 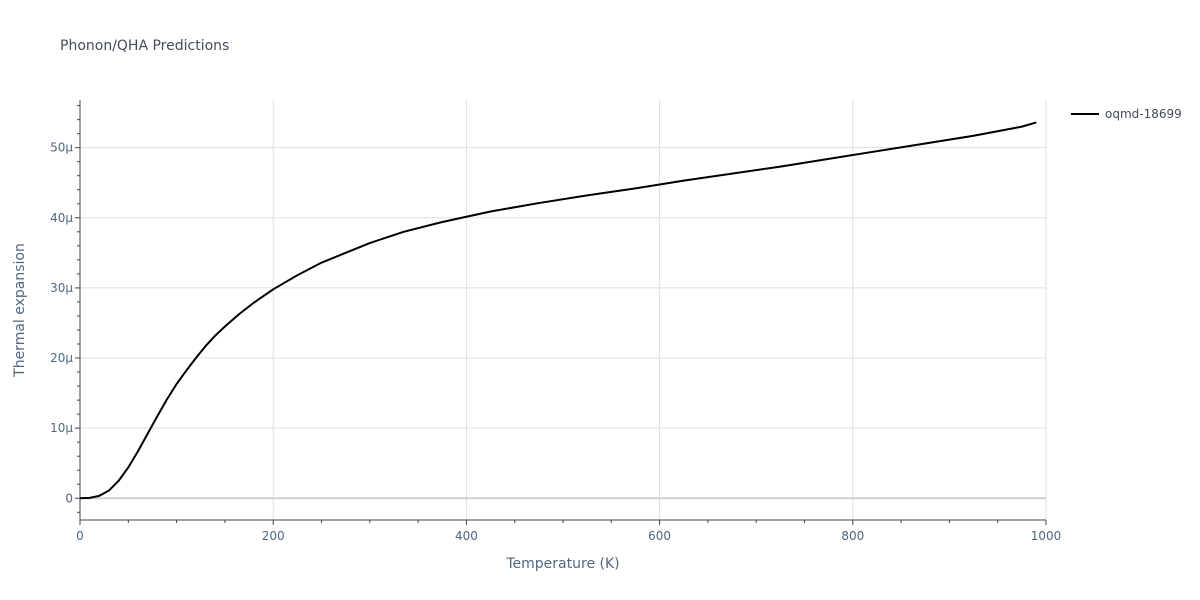 What do you see at coordinates (20, 310) in the screenshot?
I see `y-axis-title: Thermal expansion` at bounding box center [20, 310].